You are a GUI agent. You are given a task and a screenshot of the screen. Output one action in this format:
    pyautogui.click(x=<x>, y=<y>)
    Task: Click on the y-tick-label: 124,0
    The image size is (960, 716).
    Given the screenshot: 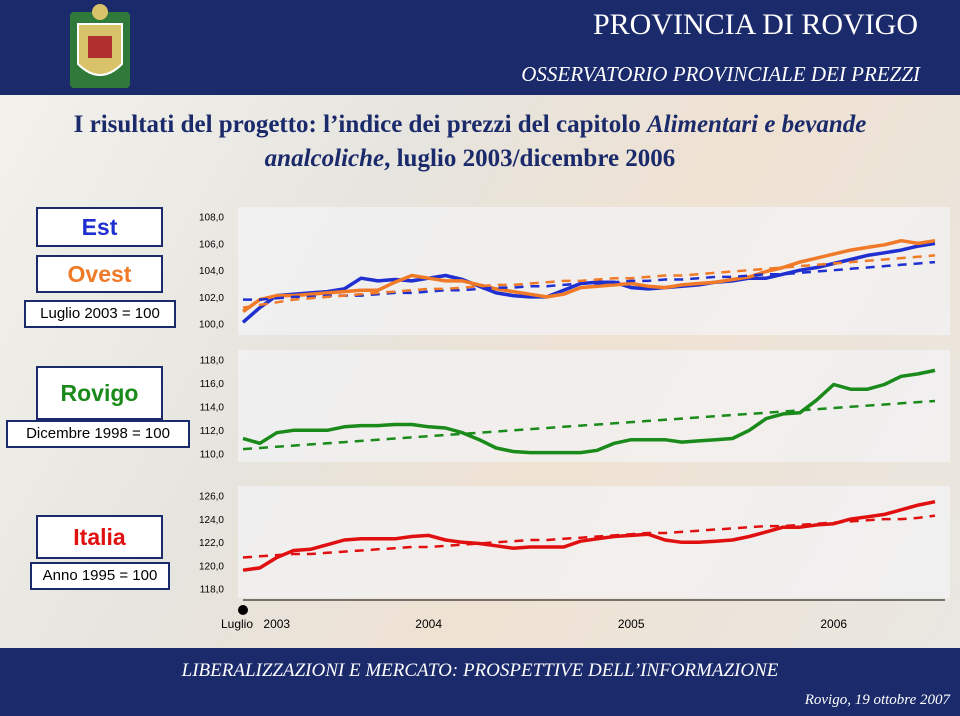 What is the action you would take?
    pyautogui.click(x=211, y=520)
    